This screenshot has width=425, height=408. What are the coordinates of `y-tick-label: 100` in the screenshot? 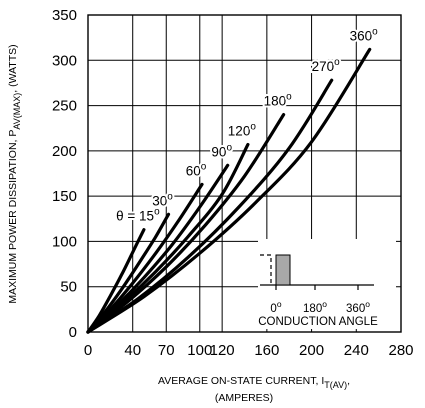 It's located at (64, 241).